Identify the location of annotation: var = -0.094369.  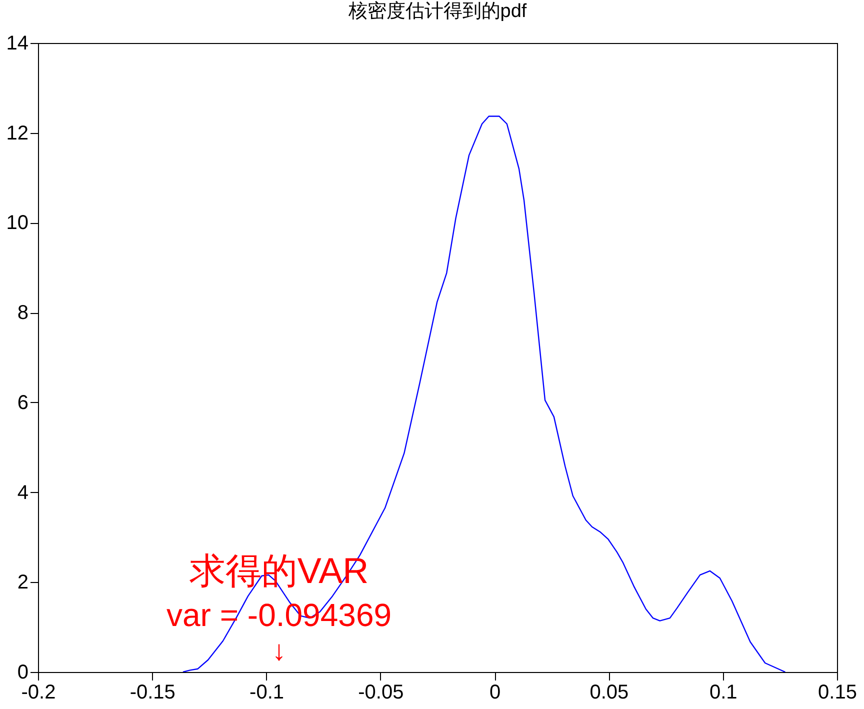
(279, 615).